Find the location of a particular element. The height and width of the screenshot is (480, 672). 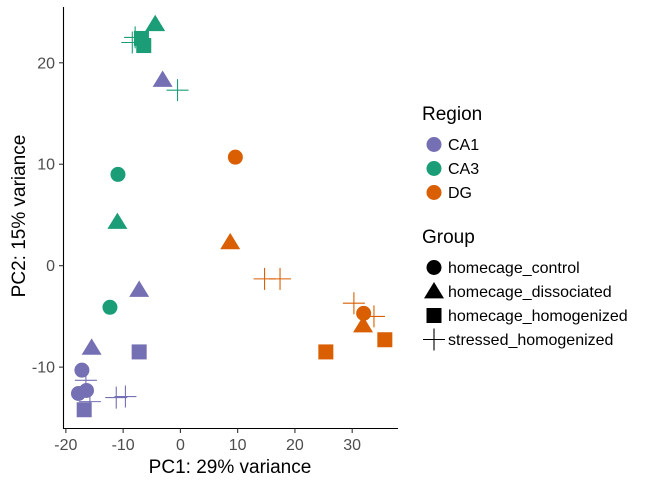

x-tick-label: 30 is located at coordinates (352, 445).